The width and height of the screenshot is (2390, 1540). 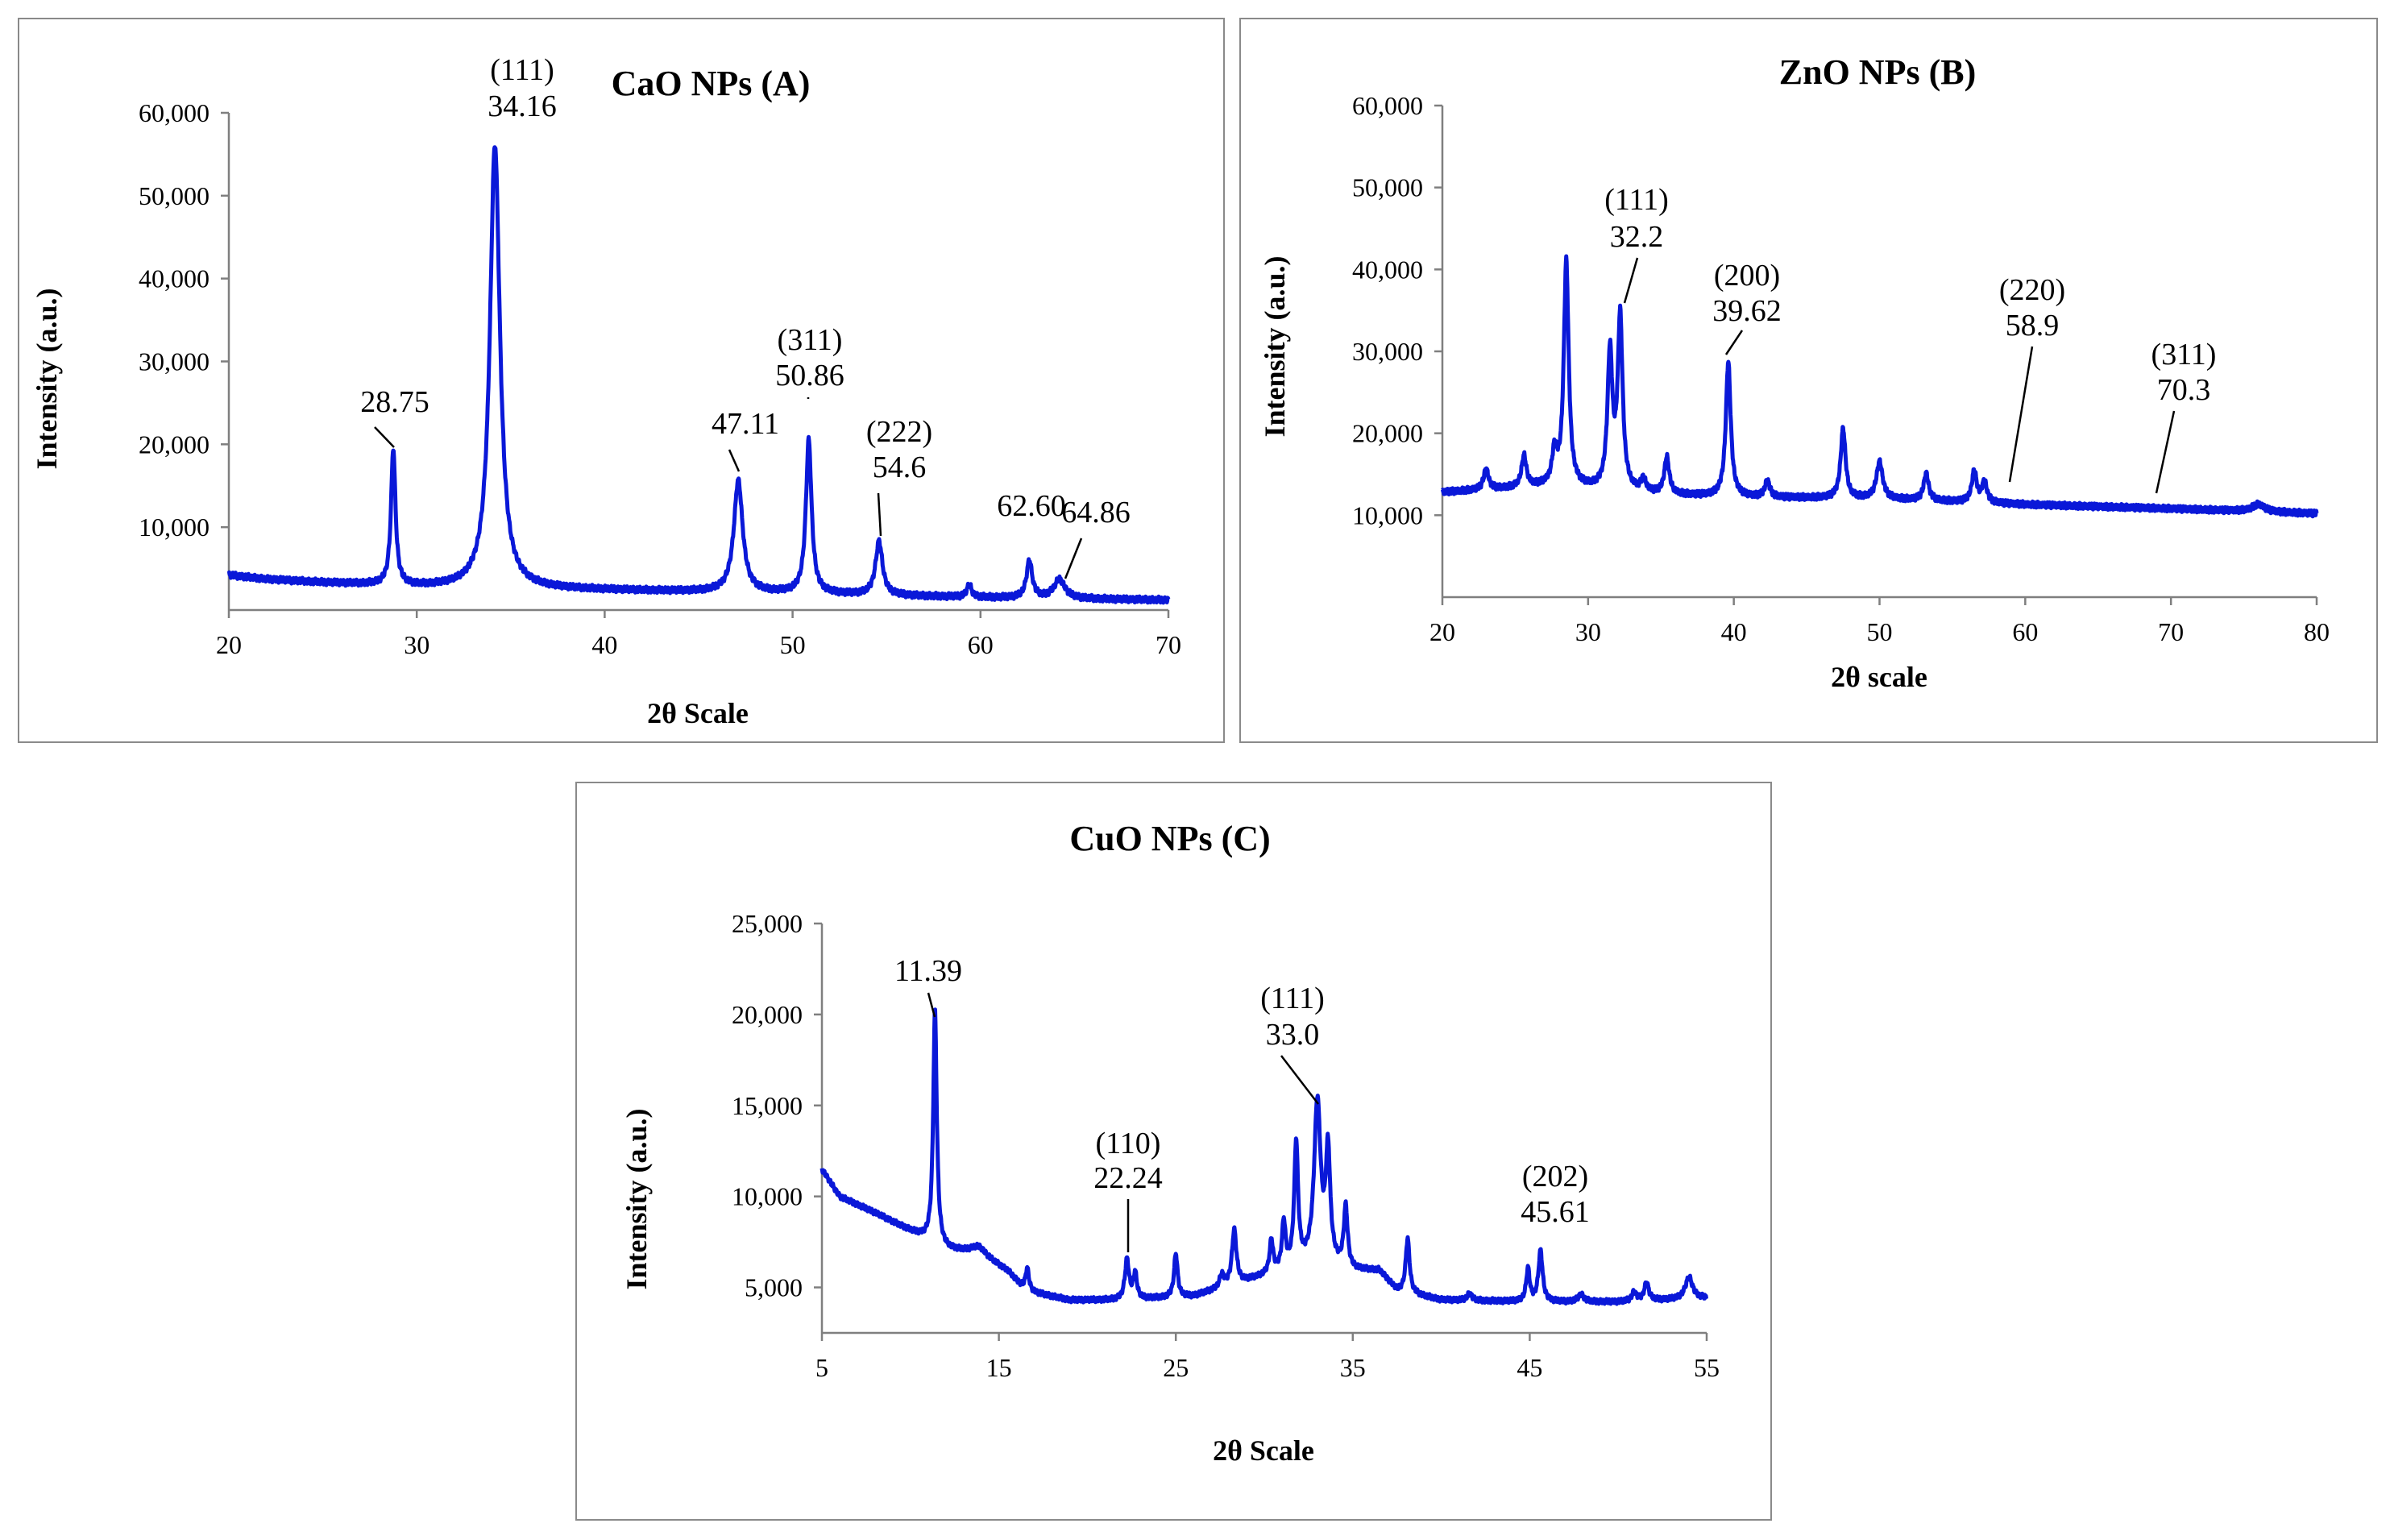 I want to click on x-axis-title: 2θ scale, so click(x=1879, y=677).